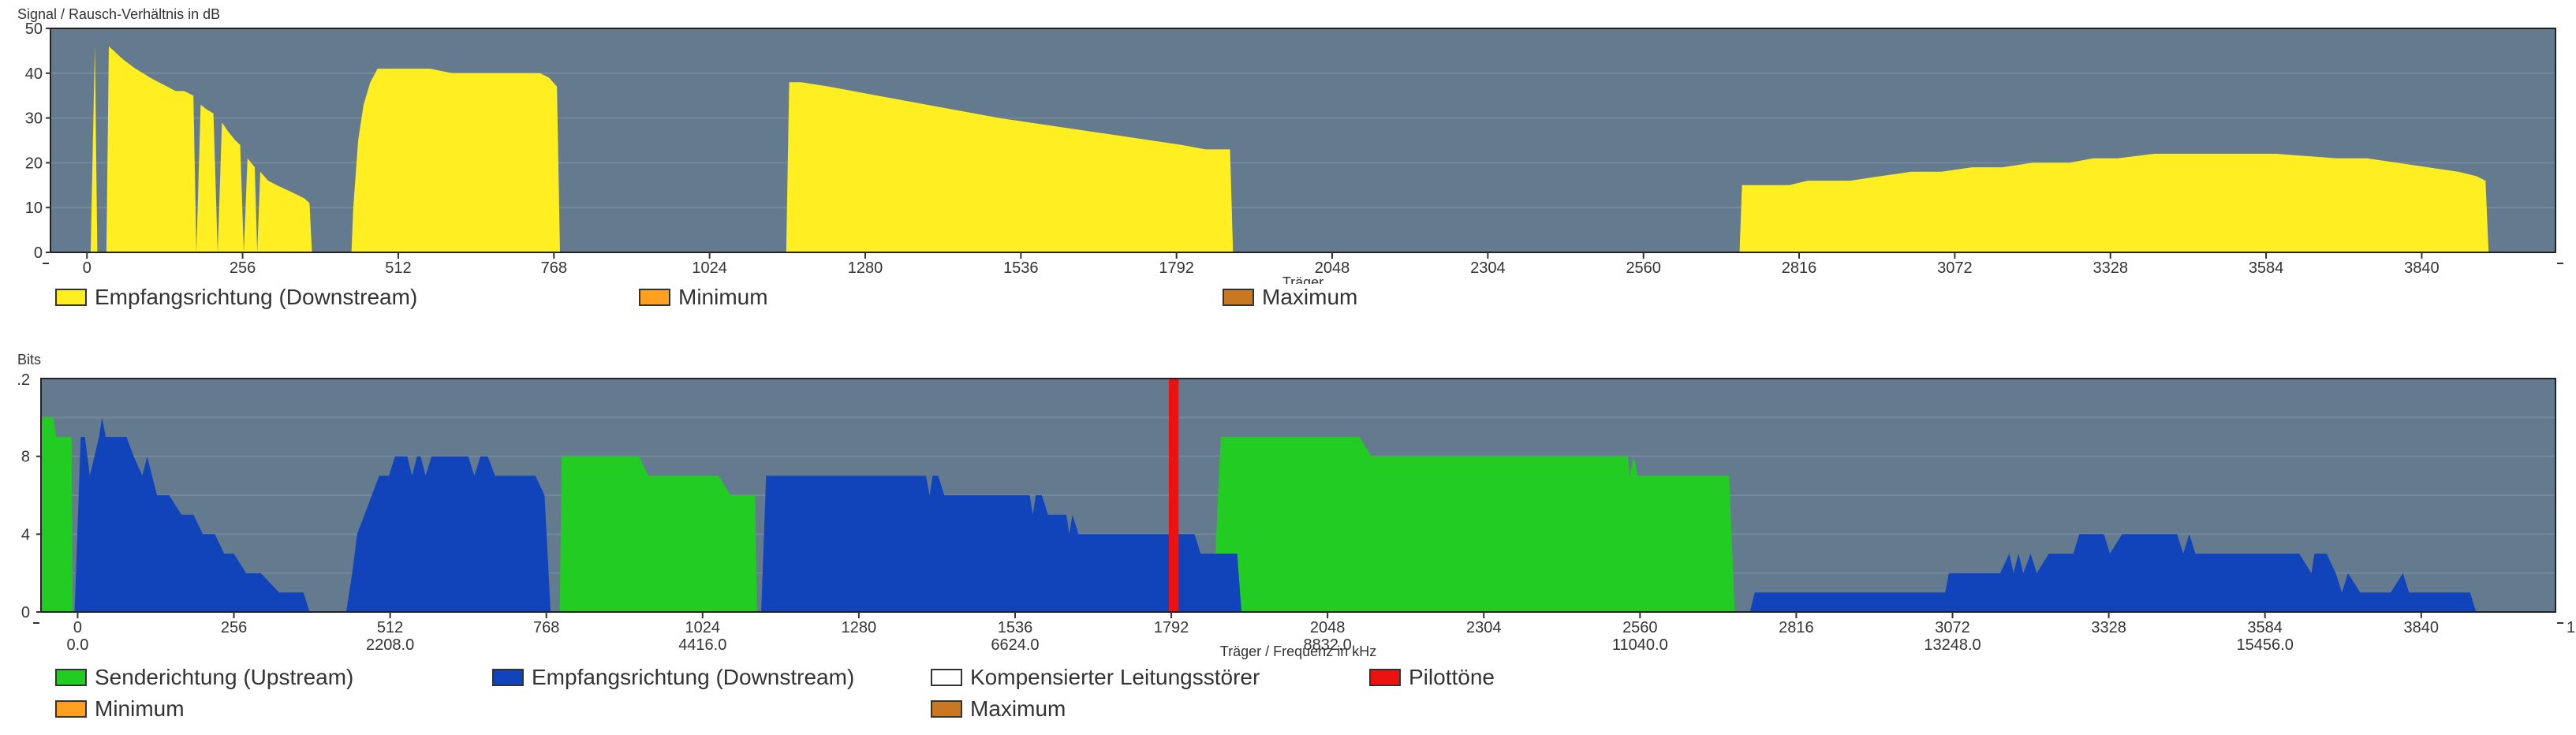 This screenshot has height=735, width=2576. Describe the element at coordinates (34, 208) in the screenshot. I see `y-tick-label: 10` at that location.